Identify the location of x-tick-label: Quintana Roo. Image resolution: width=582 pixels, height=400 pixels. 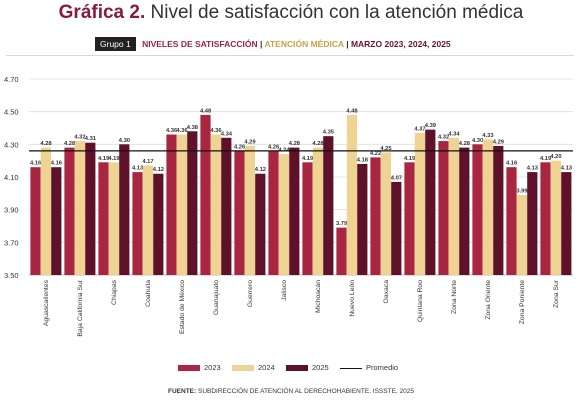
(420, 301).